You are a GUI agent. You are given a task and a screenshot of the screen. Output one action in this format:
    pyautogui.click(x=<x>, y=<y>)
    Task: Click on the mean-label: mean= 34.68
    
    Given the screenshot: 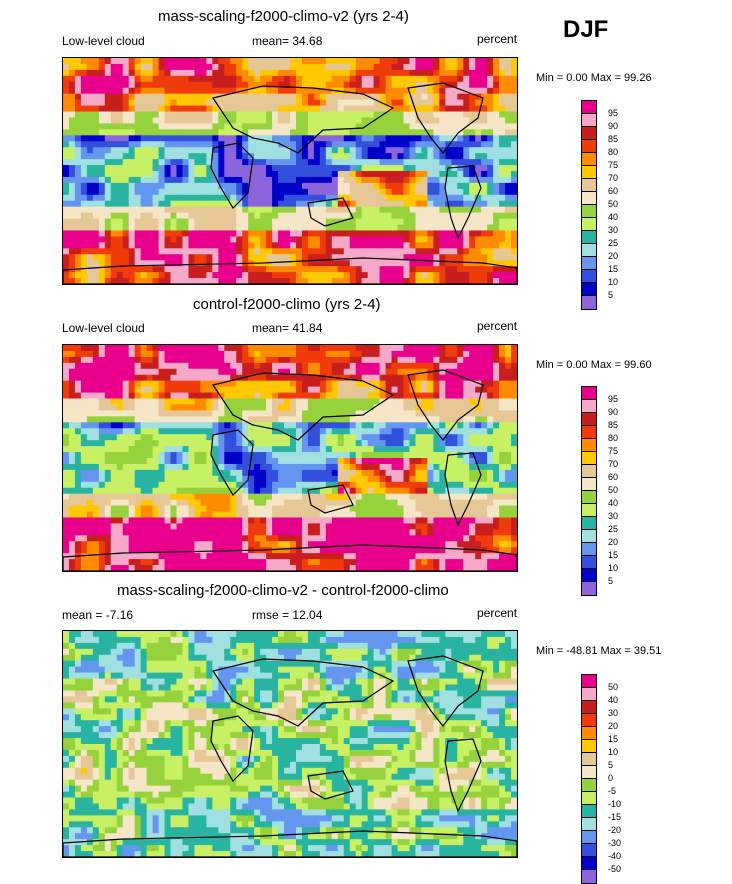 What is the action you would take?
    pyautogui.click(x=287, y=41)
    